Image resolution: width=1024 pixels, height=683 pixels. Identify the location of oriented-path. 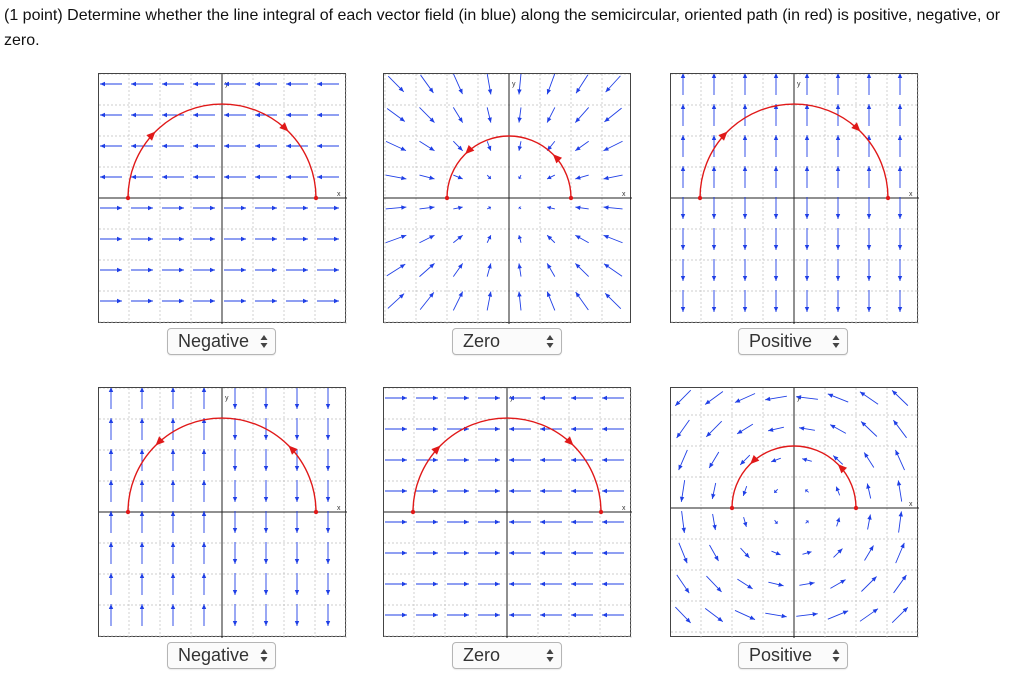
(222, 466).